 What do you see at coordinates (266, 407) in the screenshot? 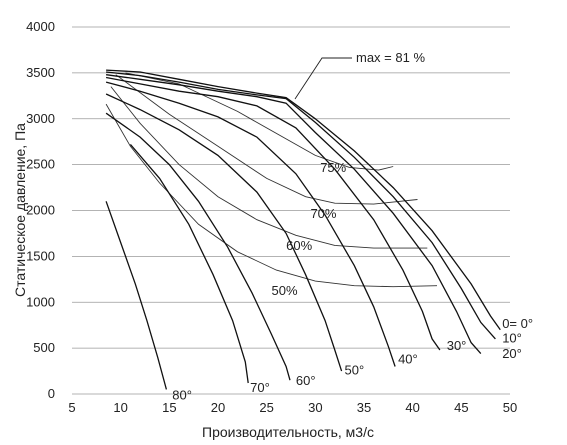
I see `x-tick-label: 25` at bounding box center [266, 407].